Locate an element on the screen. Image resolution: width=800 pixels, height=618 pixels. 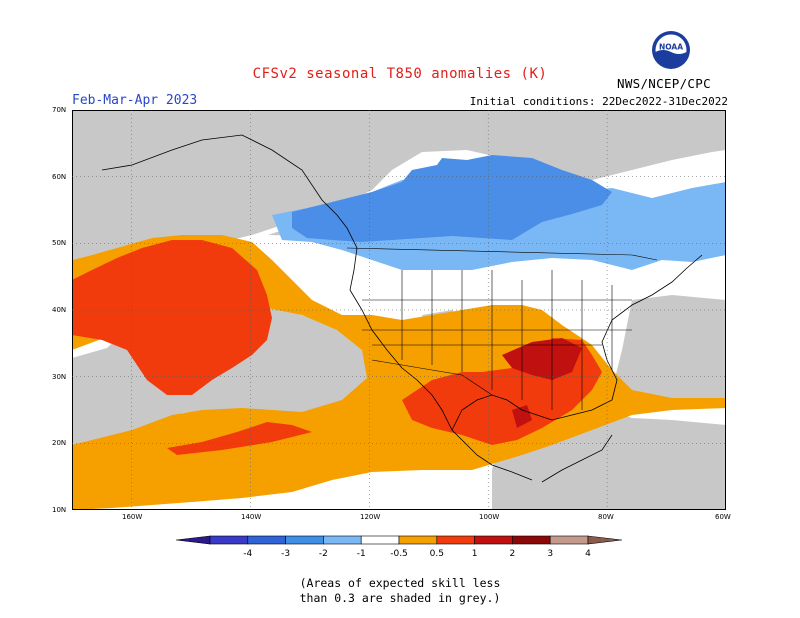
colorbar-arrow-left is located at coordinates (193, 540).